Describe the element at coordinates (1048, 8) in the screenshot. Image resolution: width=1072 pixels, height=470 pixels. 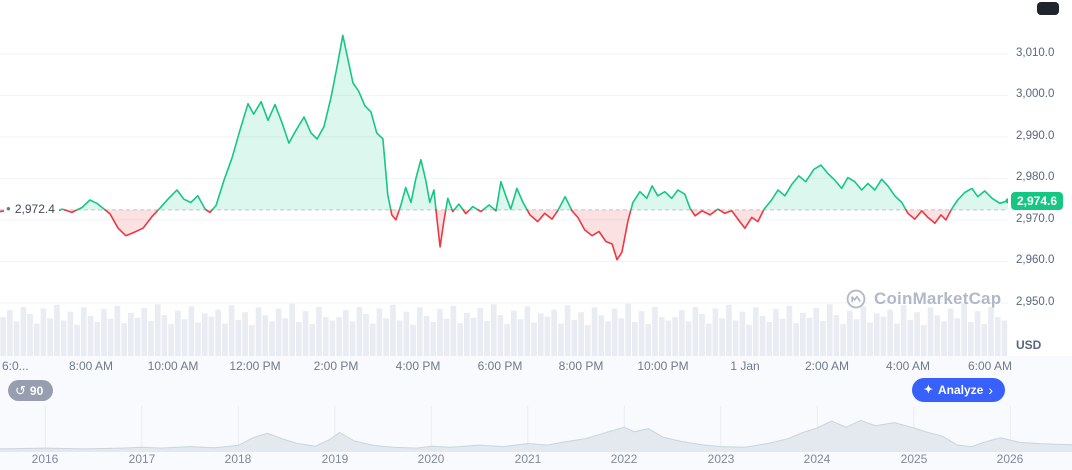
I see `corner-overlay-button` at that location.